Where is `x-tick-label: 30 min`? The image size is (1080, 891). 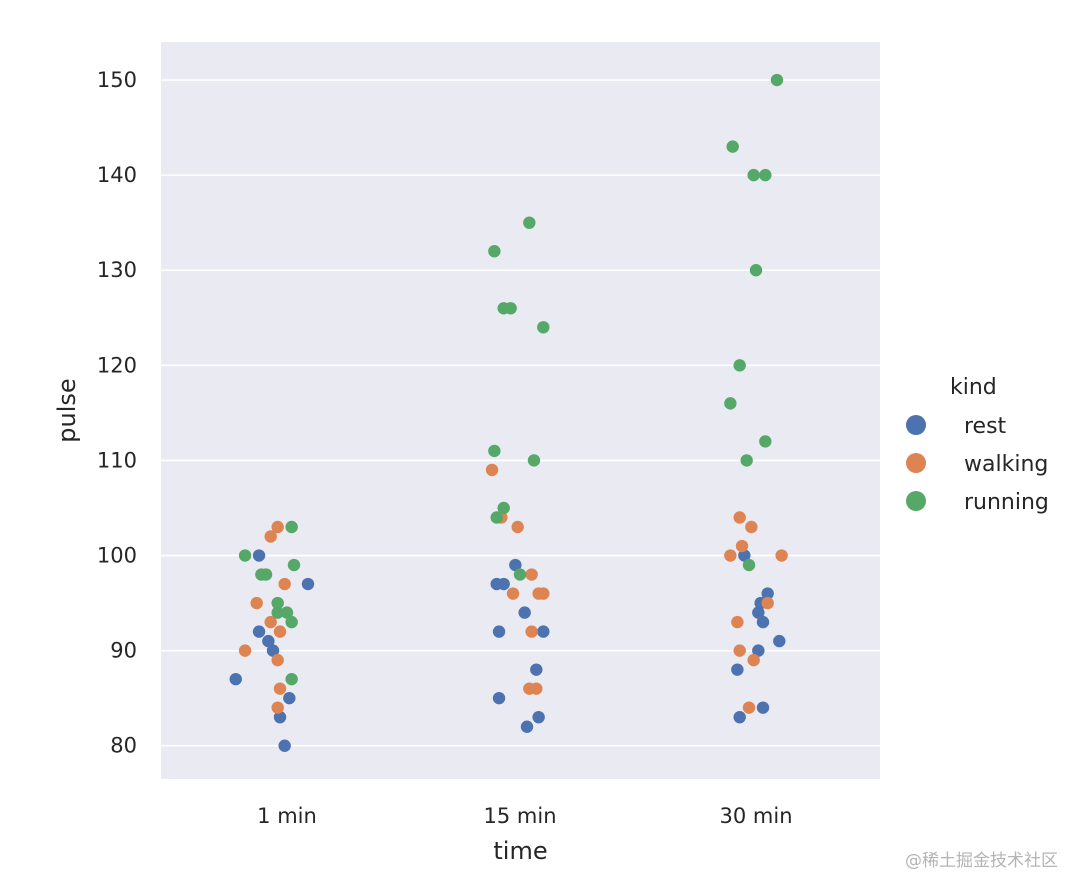
x-tick-label: 30 min is located at coordinates (756, 816).